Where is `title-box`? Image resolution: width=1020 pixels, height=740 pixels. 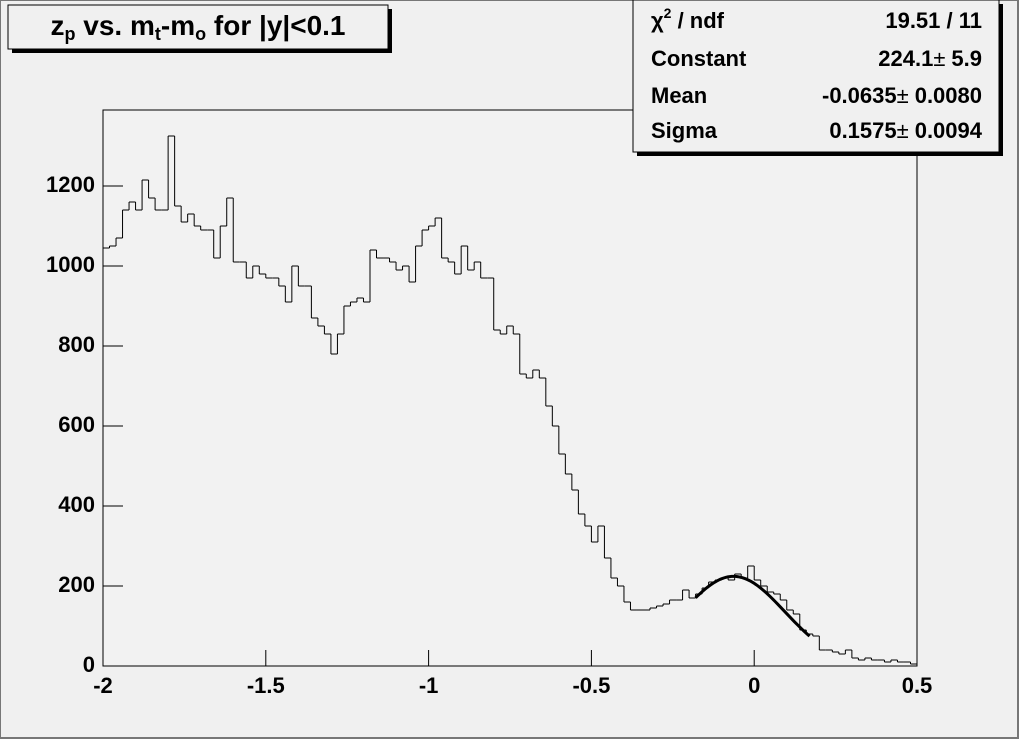
title-box is located at coordinates (198, 27).